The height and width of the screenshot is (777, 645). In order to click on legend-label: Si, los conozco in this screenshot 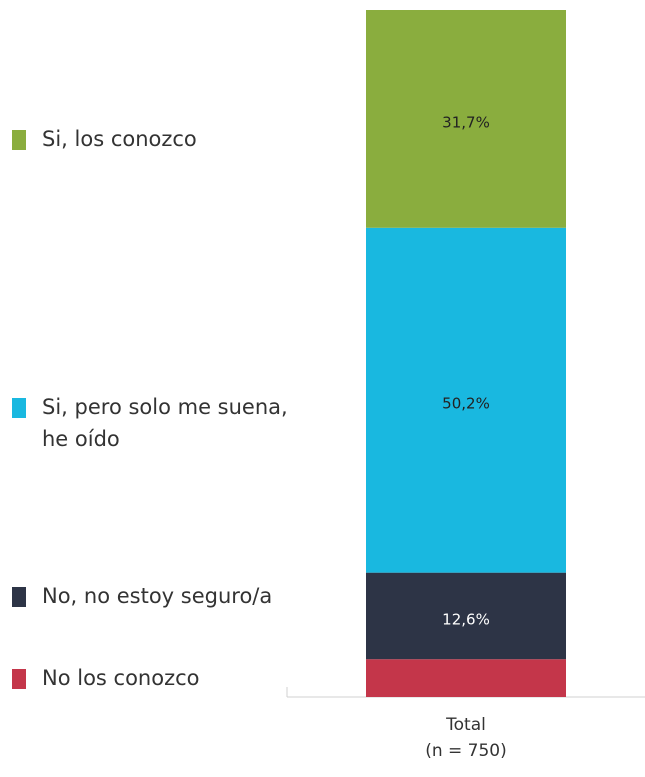, I will do `click(119, 139)`.